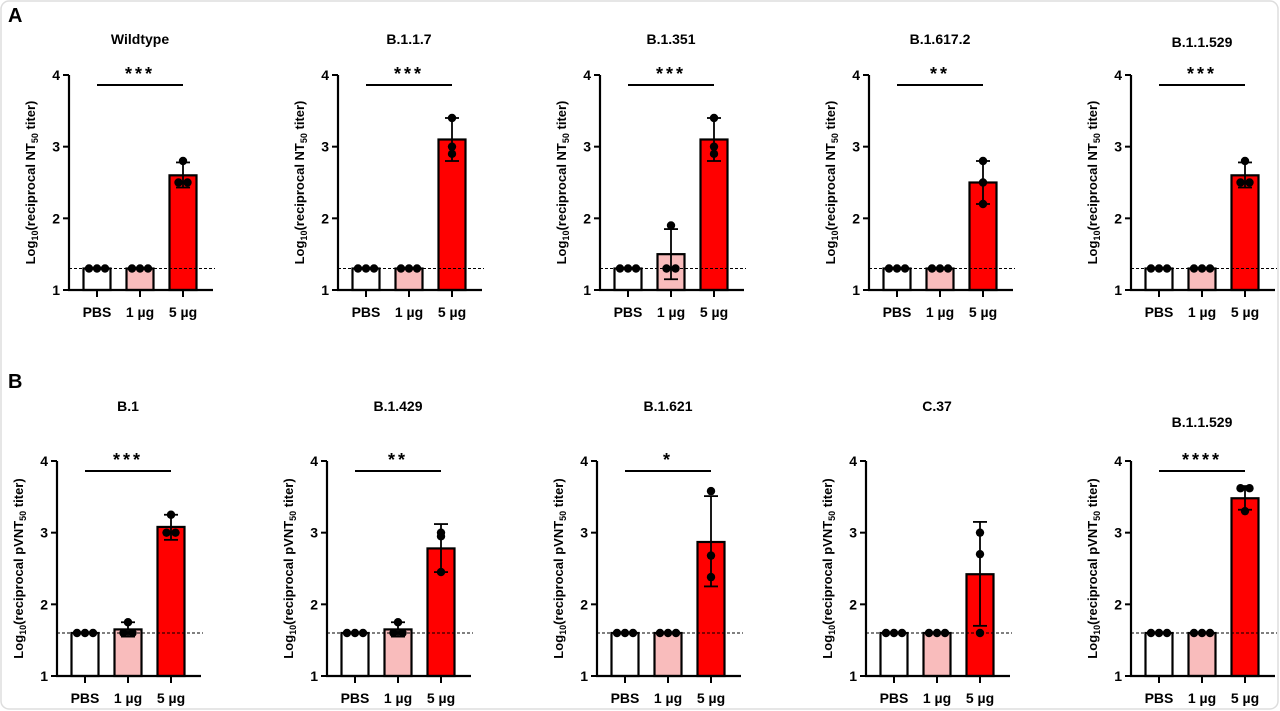  Describe the element at coordinates (15, 16) in the screenshot. I see `panel-label: A` at that location.